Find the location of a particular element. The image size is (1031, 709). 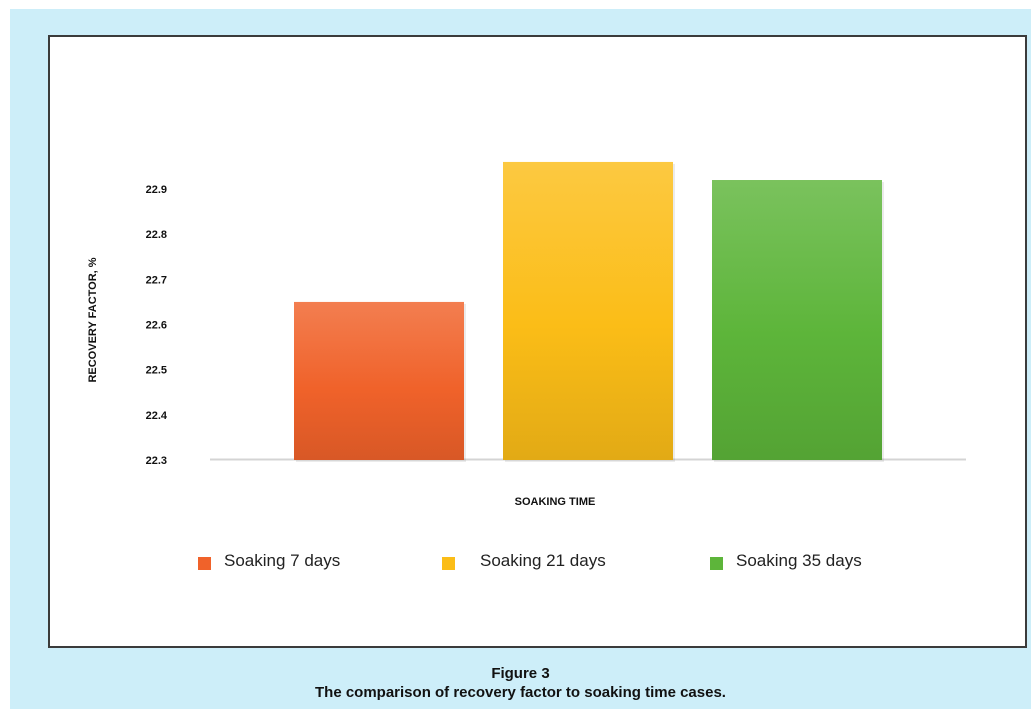

y-tick-label: 22.7 is located at coordinates (156, 280).